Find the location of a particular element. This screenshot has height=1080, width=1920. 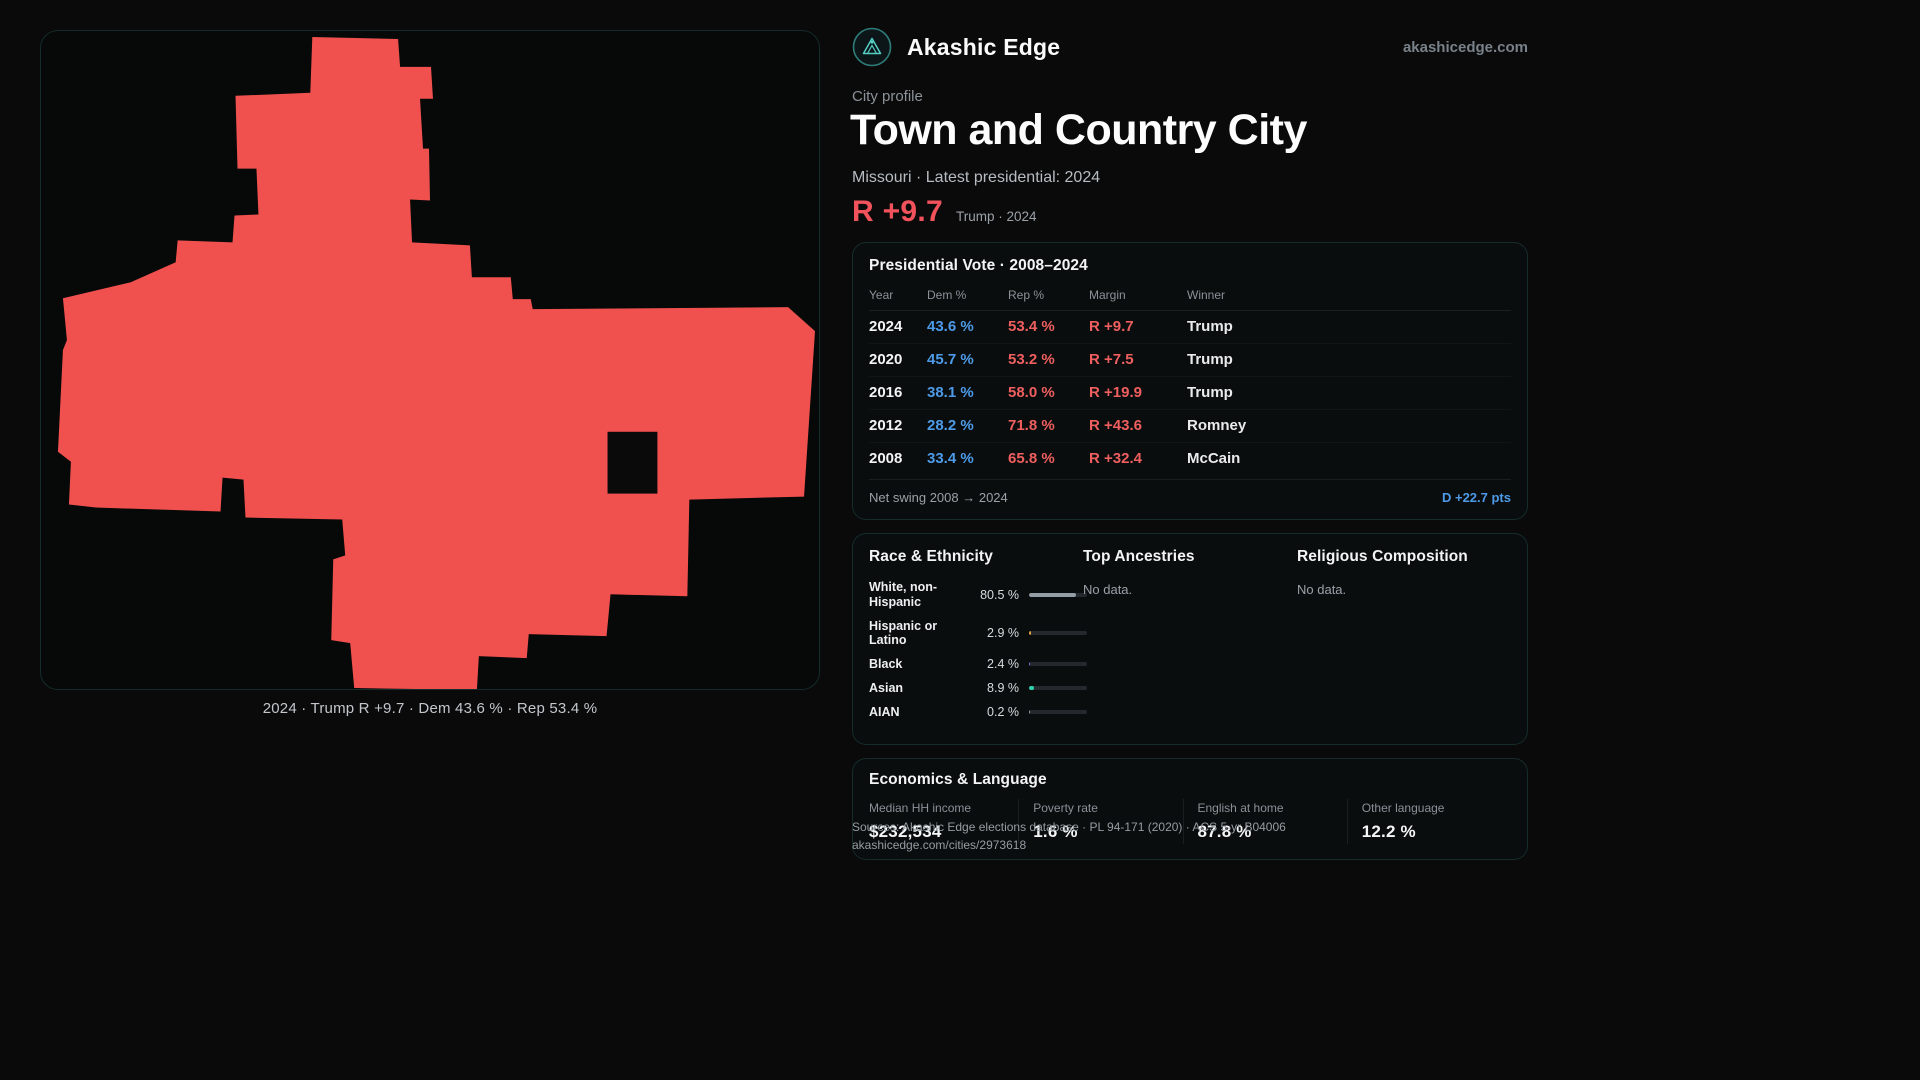

dem-cell: 33.4 % is located at coordinates (950, 458).